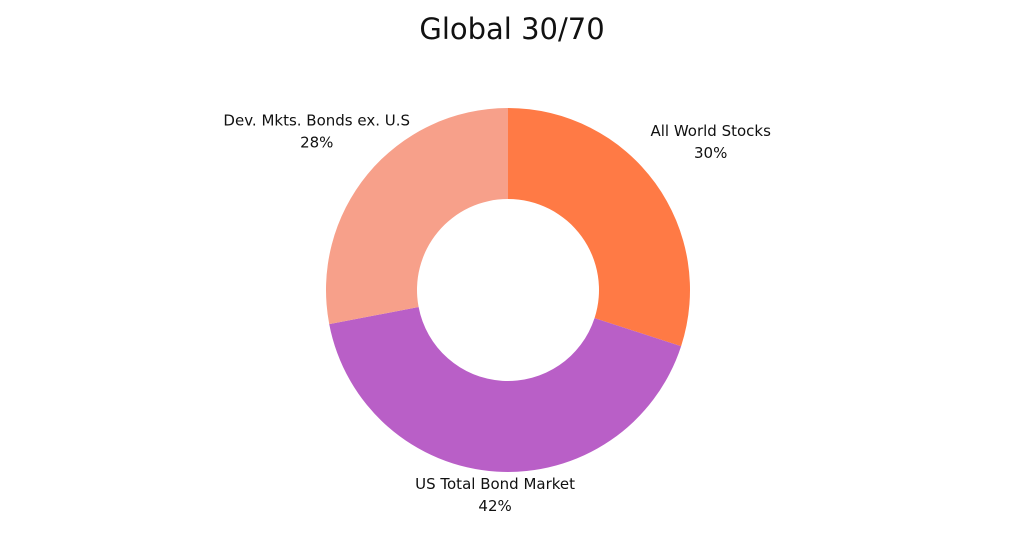  Describe the element at coordinates (511, 29) in the screenshot. I see `chart-title: Global 30/70` at that location.